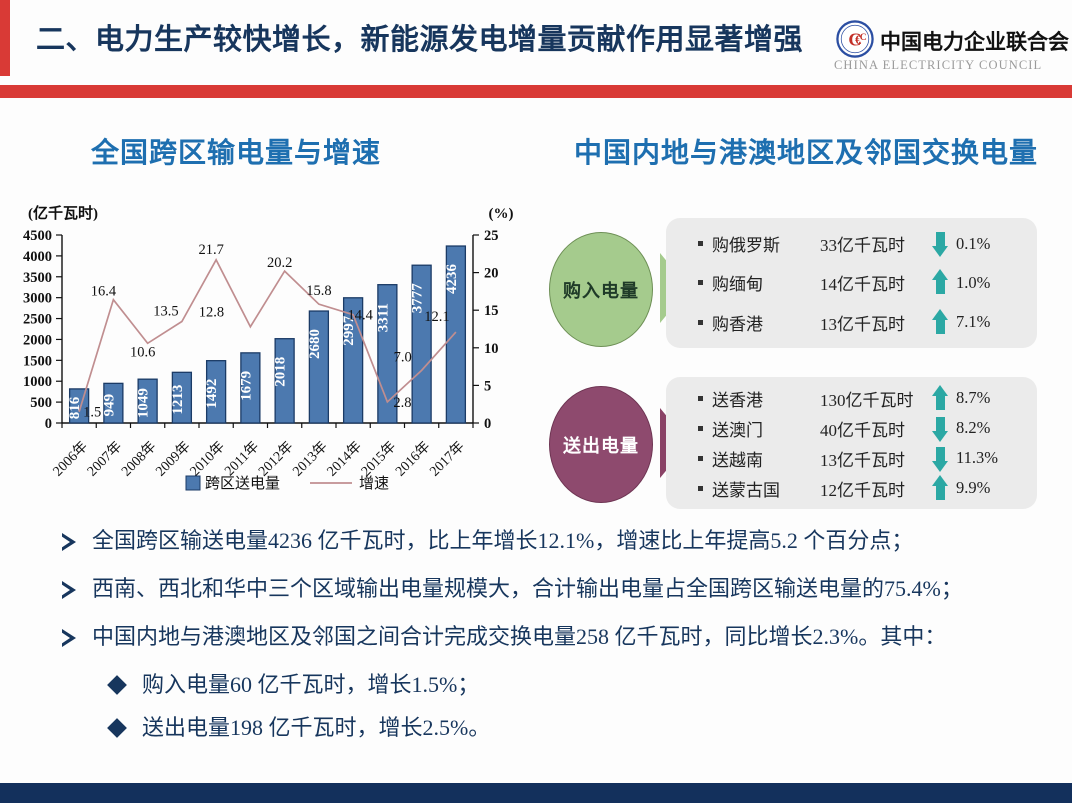 The width and height of the screenshot is (1072, 803). What do you see at coordinates (746, 246) in the screenshot?
I see `row-label: 购俄罗斯` at bounding box center [746, 246].